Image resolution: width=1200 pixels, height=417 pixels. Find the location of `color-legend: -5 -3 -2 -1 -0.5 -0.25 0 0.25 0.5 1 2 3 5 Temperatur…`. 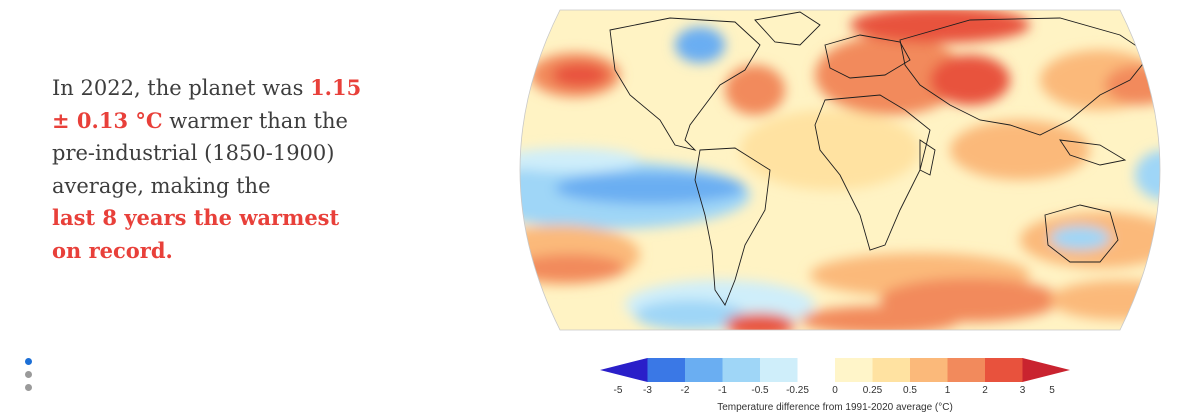

color-legend: -5 -3 -2 -1 -0.5 -0.25 0 0.25 0.5 1 2 3 5 Temperatur… is located at coordinates (835, 383).